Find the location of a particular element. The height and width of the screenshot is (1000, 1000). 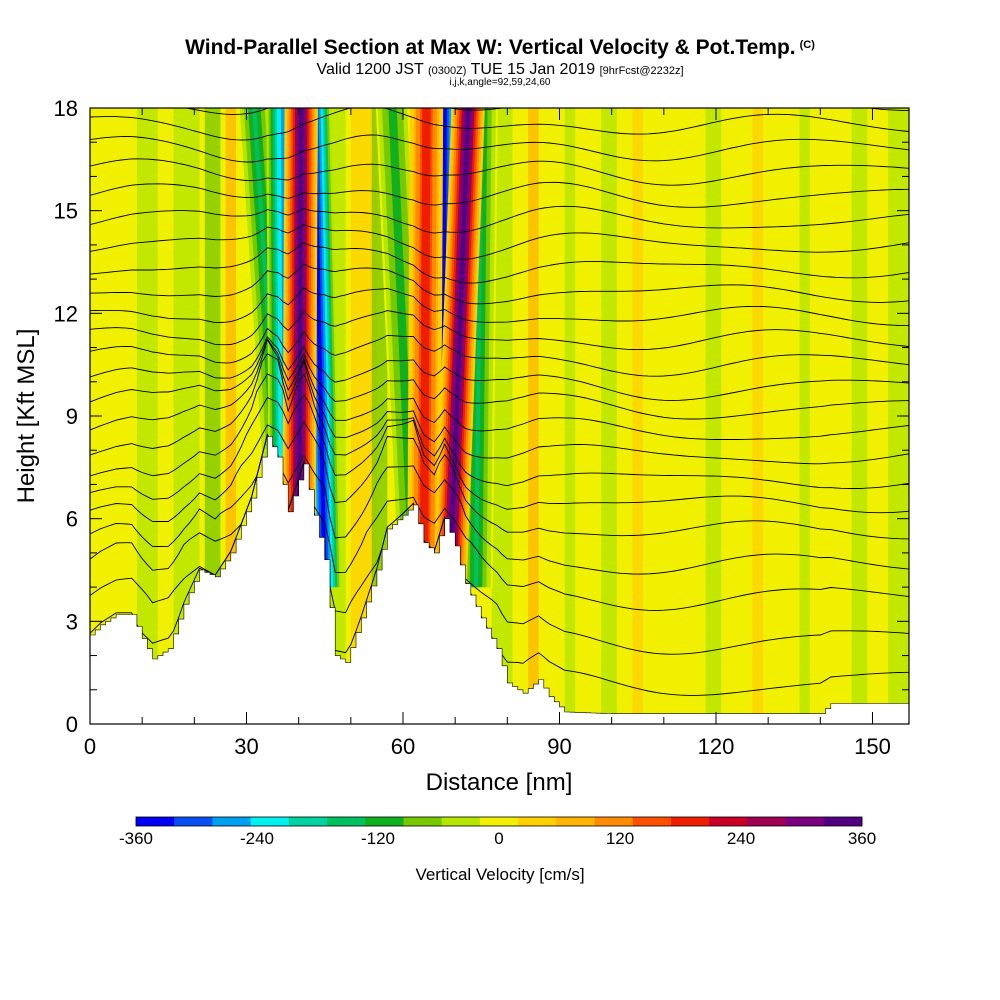

colorbar-tick-label: -240 is located at coordinates (257, 838).